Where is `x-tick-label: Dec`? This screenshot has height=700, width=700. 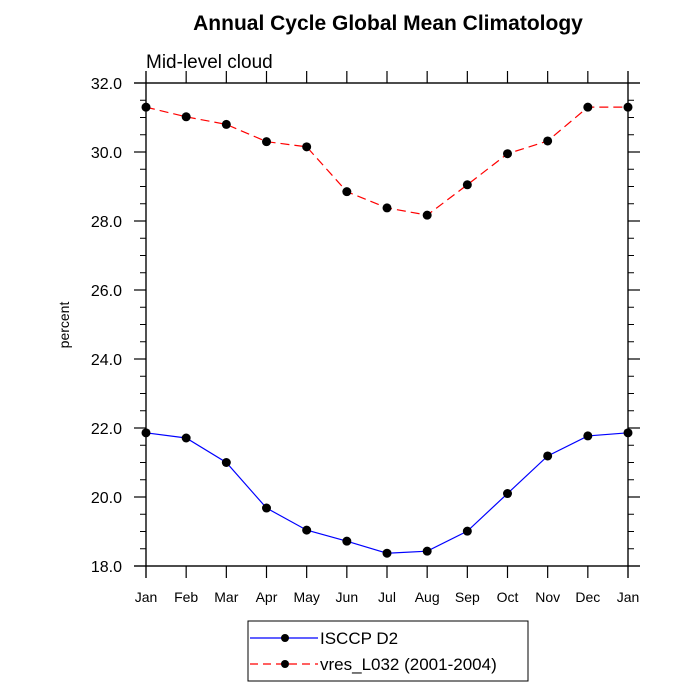 x-tick-label: Dec is located at coordinates (587, 597).